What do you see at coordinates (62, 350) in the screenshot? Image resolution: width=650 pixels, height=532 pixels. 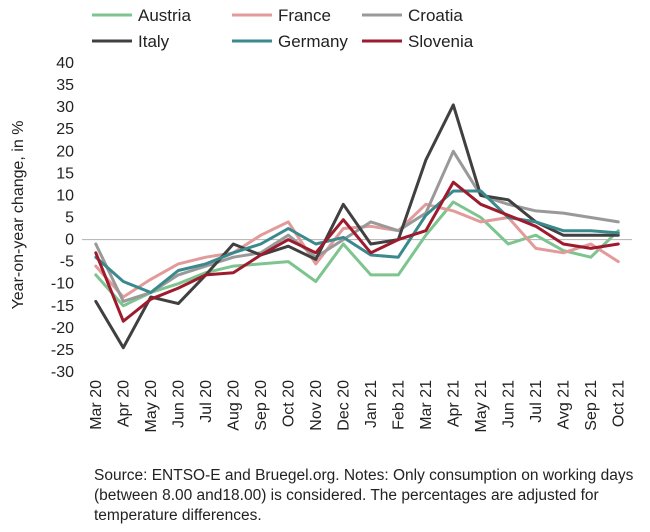 I see `y-tick-label: -25` at bounding box center [62, 350].